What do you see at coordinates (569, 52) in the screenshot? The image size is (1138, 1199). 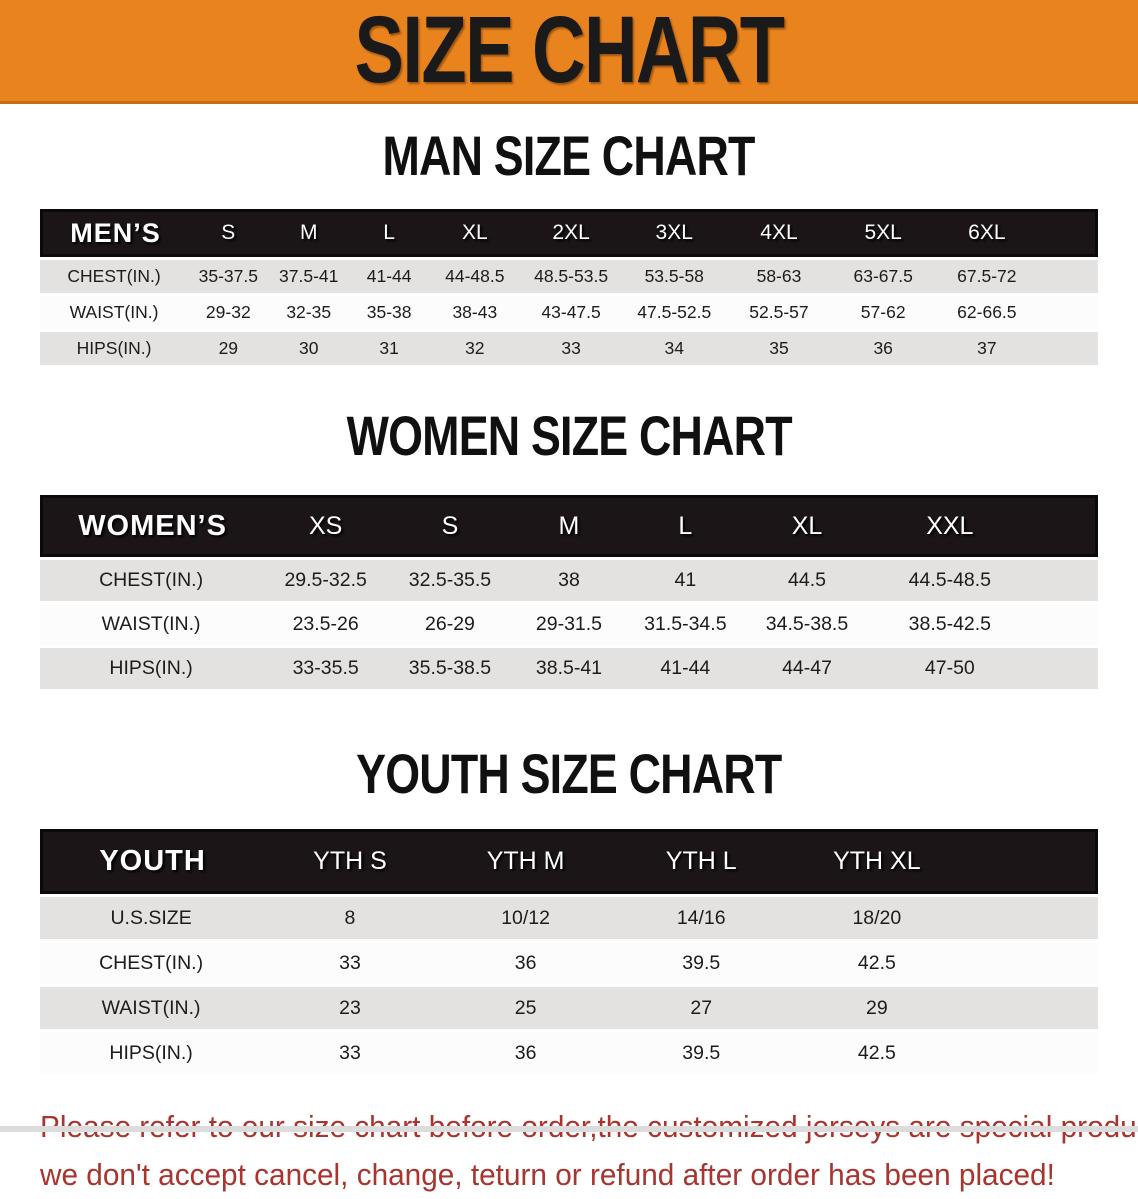 I see `size-chart-banner: SIZE CHART` at bounding box center [569, 52].